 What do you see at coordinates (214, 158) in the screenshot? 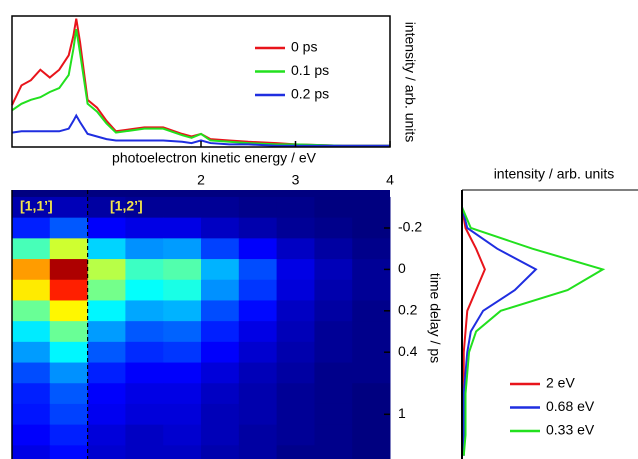
I see `x-axis-label: photoelectron kinetic energy / eV` at bounding box center [214, 158].